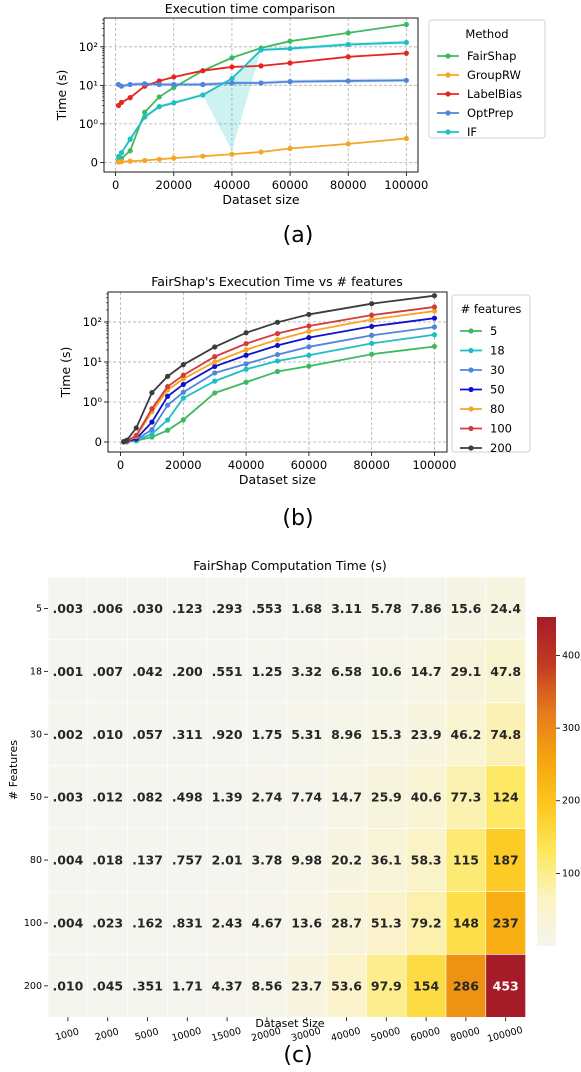  Describe the element at coordinates (277, 479) in the screenshot. I see `chart-b-x-label: Dataset size` at that location.